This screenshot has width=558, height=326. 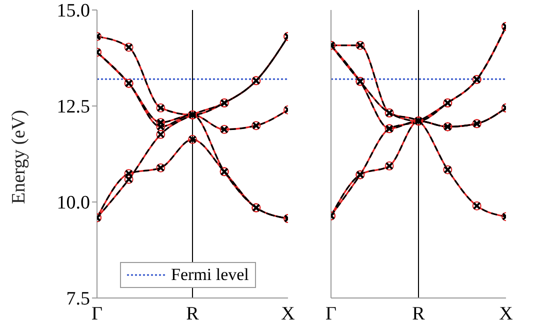 What do you see at coordinates (78, 299) in the screenshot?
I see `y-tick-label: 7.5` at bounding box center [78, 299].